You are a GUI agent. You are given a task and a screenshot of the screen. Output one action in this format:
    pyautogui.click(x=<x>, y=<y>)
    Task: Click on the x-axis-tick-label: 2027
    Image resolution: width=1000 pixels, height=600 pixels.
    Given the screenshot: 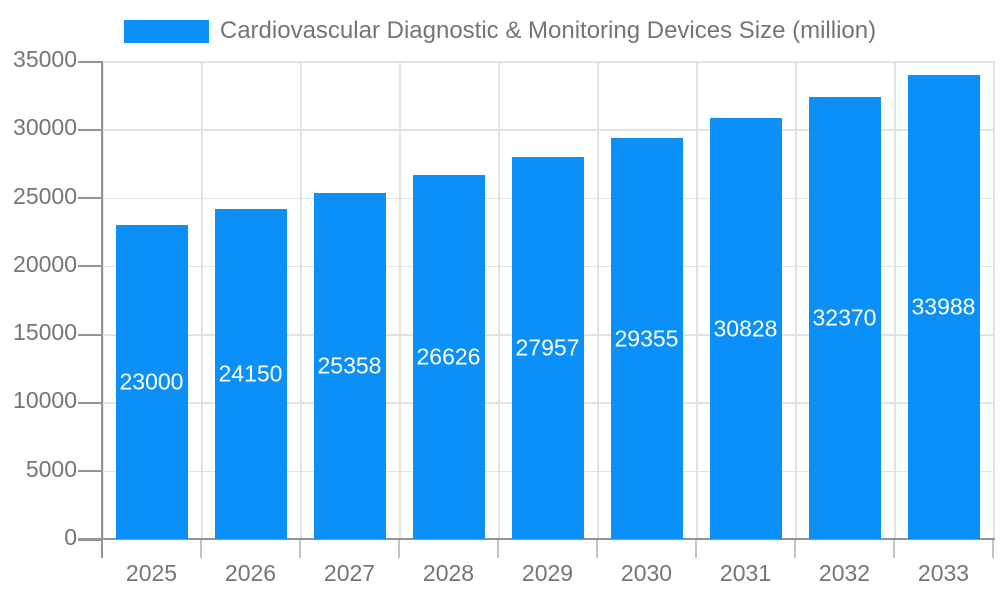 What is the action you would take?
    pyautogui.click(x=349, y=573)
    